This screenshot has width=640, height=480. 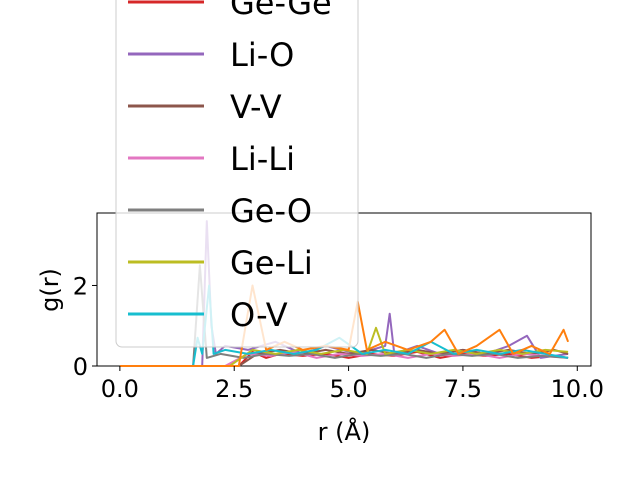 What do you see at coordinates (259, 315) in the screenshot?
I see `legend-label: O-V` at bounding box center [259, 315].